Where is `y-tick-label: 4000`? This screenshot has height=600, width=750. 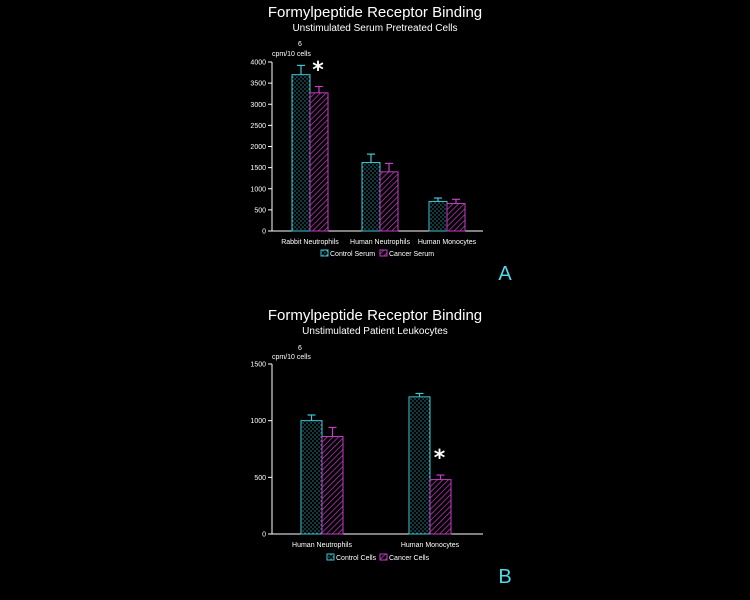
y-tick-label: 4000 is located at coordinates (258, 63).